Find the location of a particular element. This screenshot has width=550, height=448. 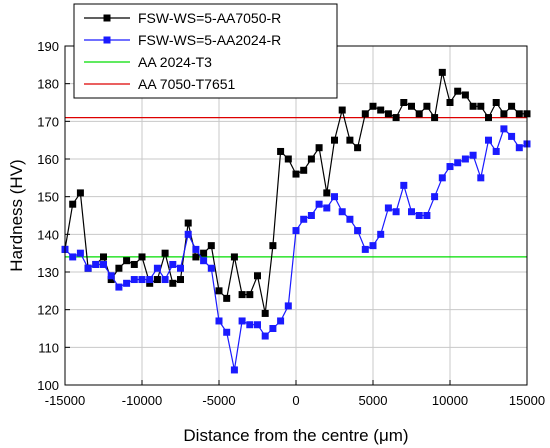

legend-label-aa-2024-t3: AA 2024-T3 is located at coordinates (175, 62).